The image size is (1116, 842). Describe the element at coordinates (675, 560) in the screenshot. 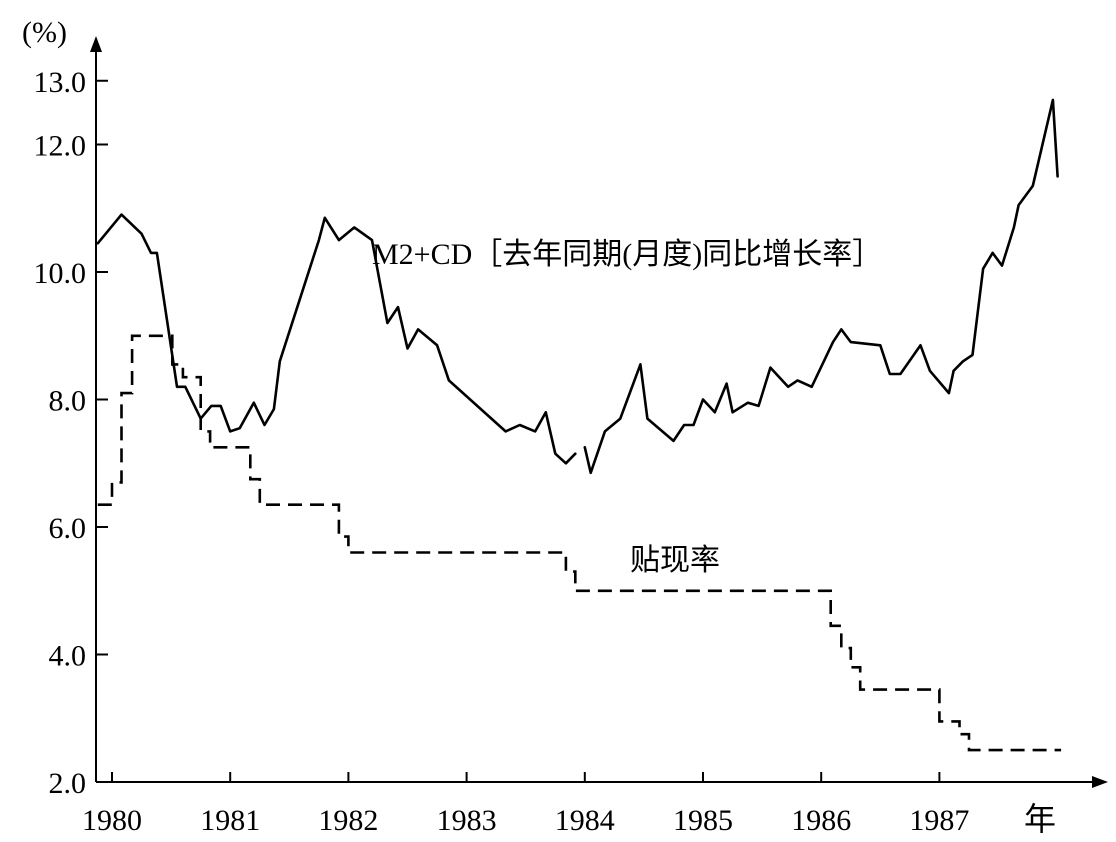

I see `discount-rate-annotation: 贴现率` at that location.